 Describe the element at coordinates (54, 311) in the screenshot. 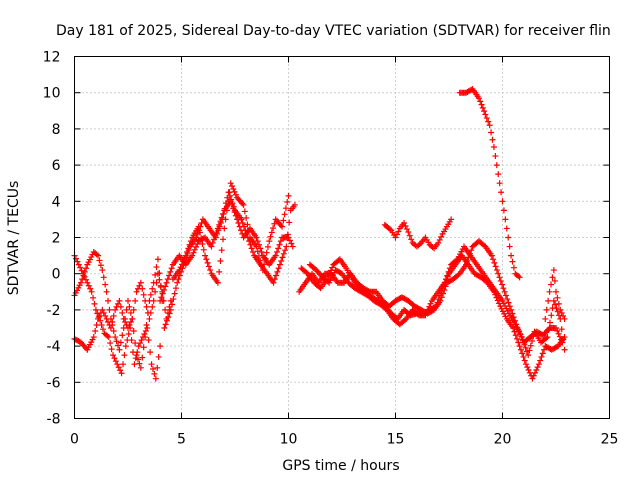

I see `y-tick-label: -2` at that location.